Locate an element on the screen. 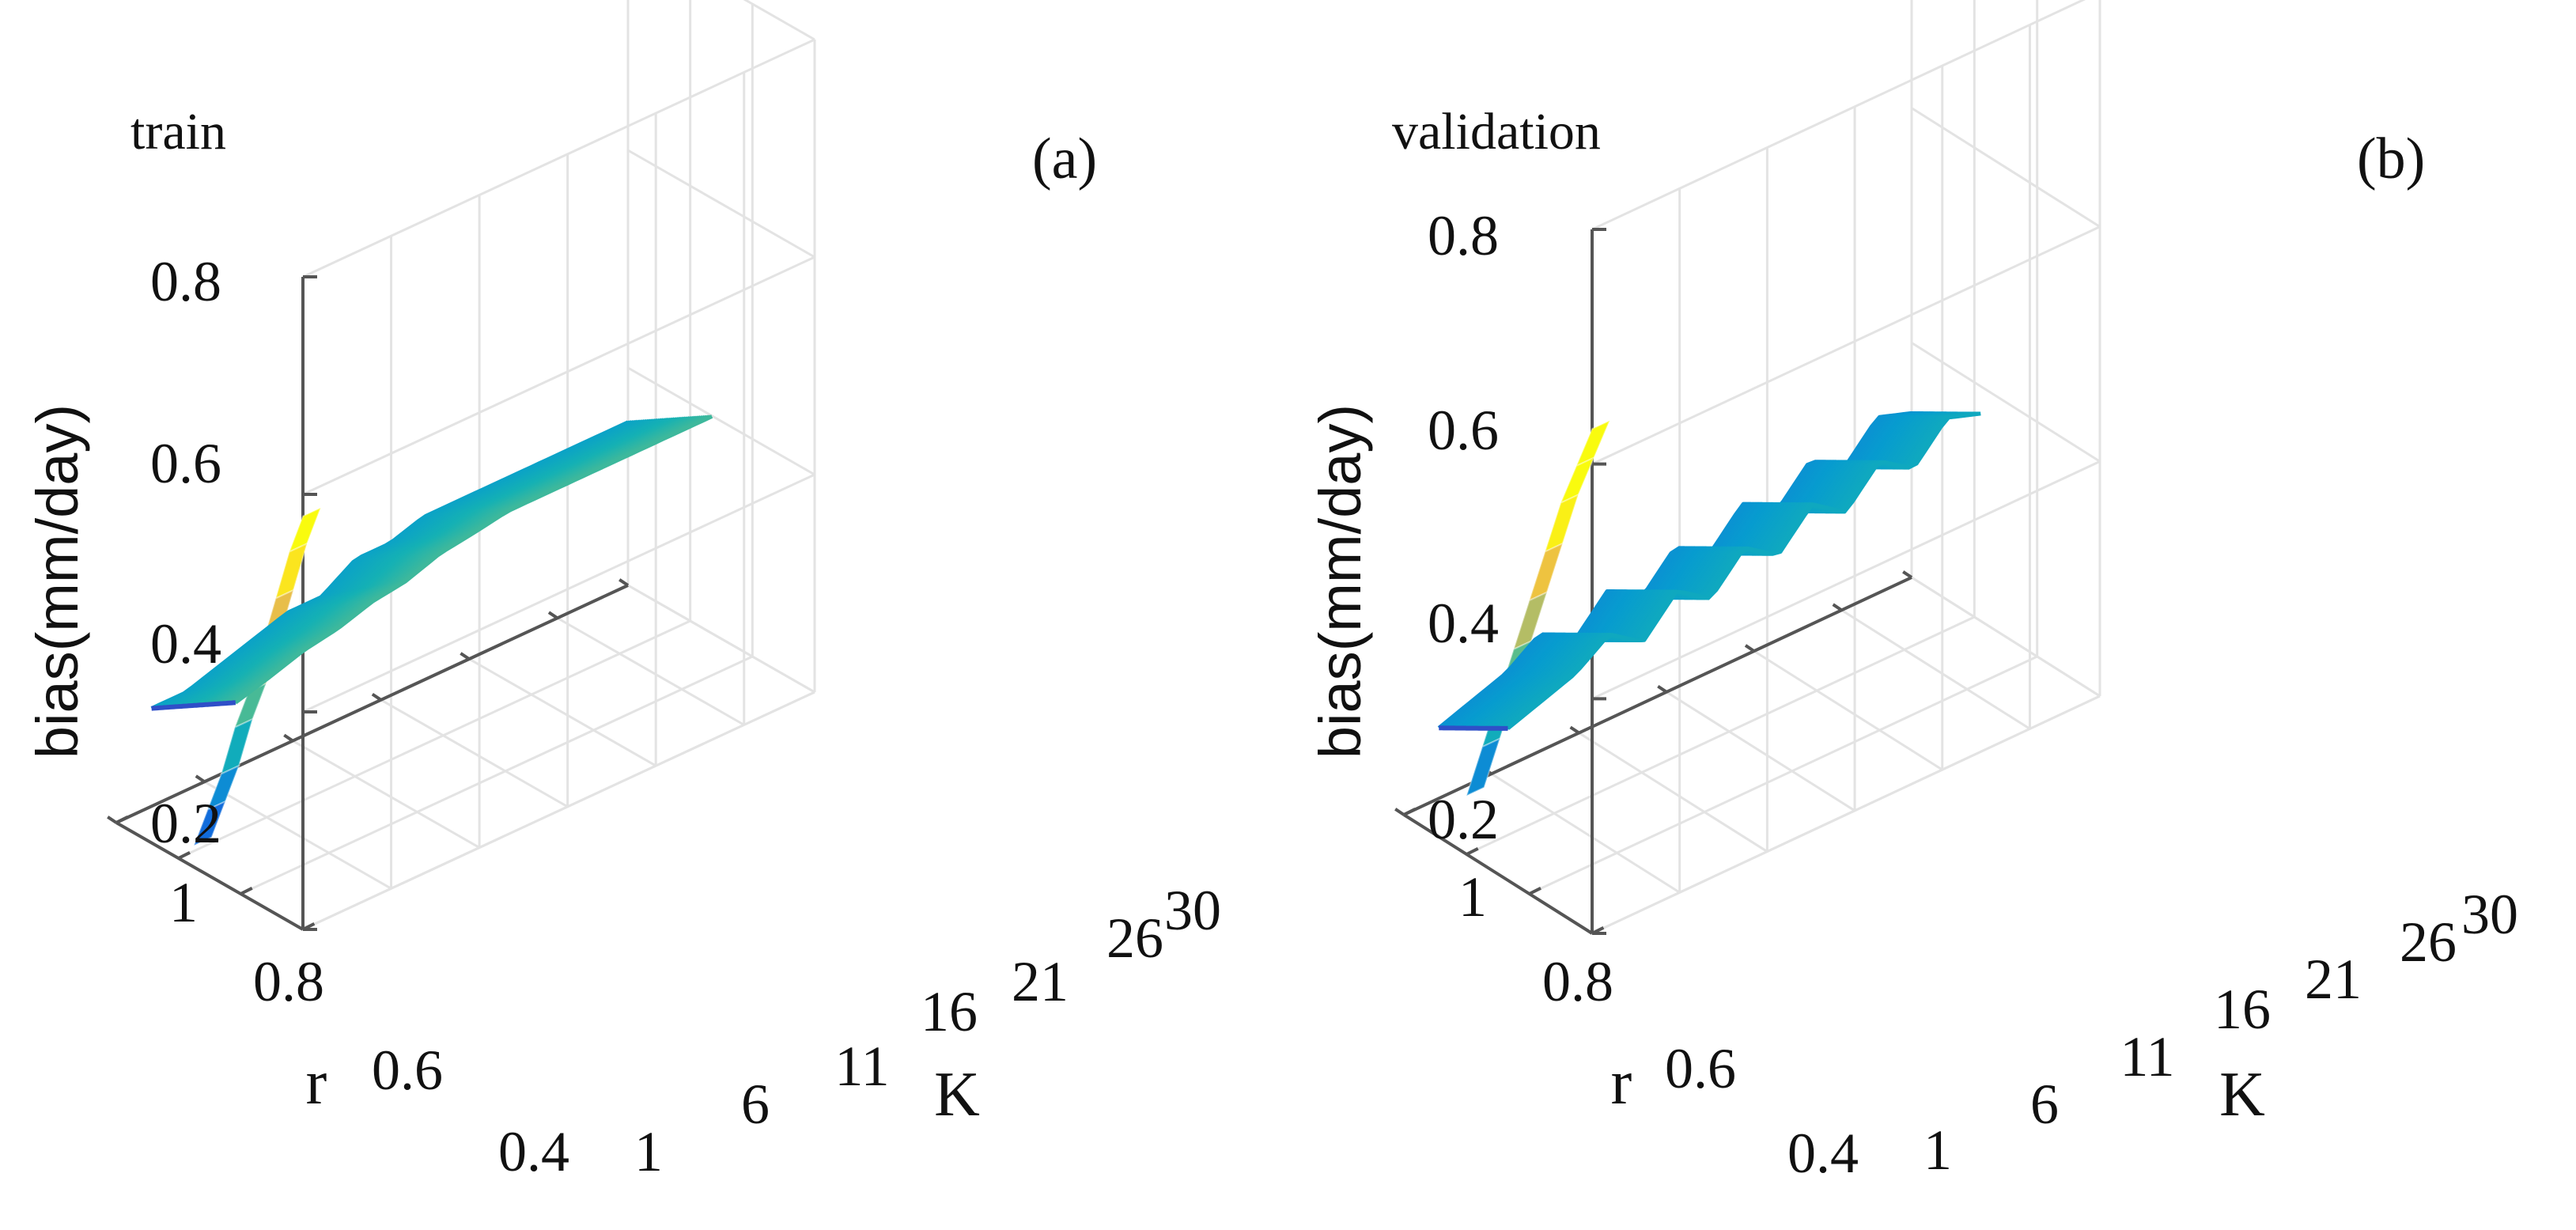 The width and height of the screenshot is (2576, 1230). axis-lines is located at coordinates (369, 603).